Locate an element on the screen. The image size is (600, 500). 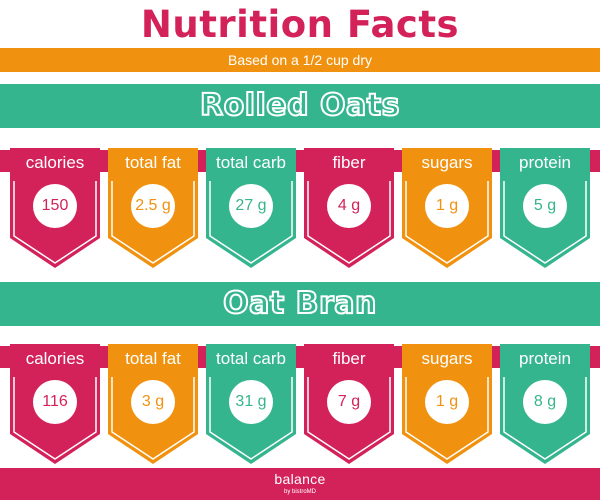
nutrient-value: 2.5 g is located at coordinates (153, 205).